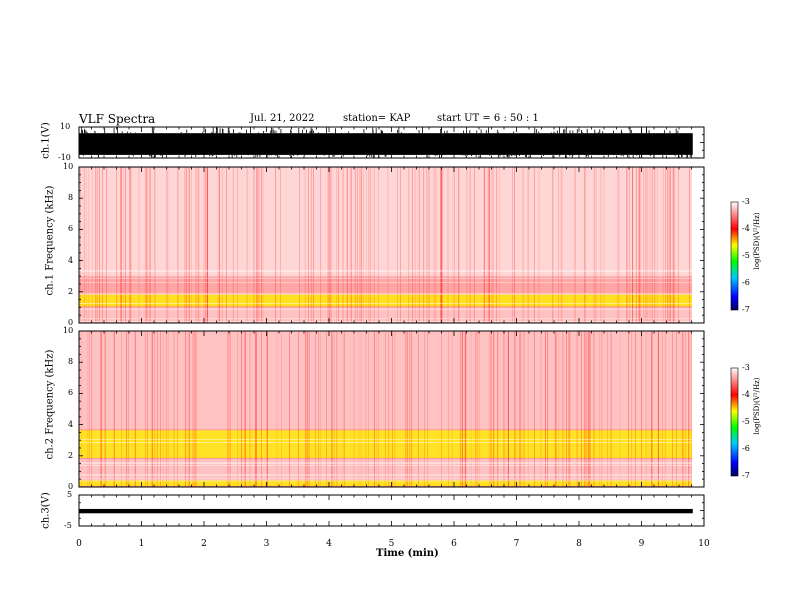 This screenshot has height=612, width=792. Describe the element at coordinates (117, 119) in the screenshot. I see `chart-title: VLF Spectra` at that location.